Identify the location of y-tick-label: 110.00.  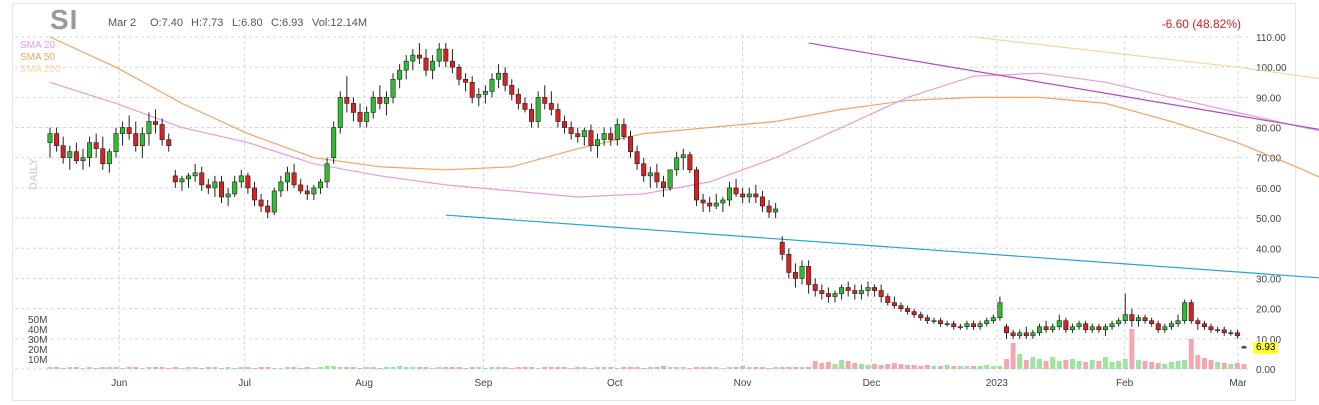
(1271, 38).